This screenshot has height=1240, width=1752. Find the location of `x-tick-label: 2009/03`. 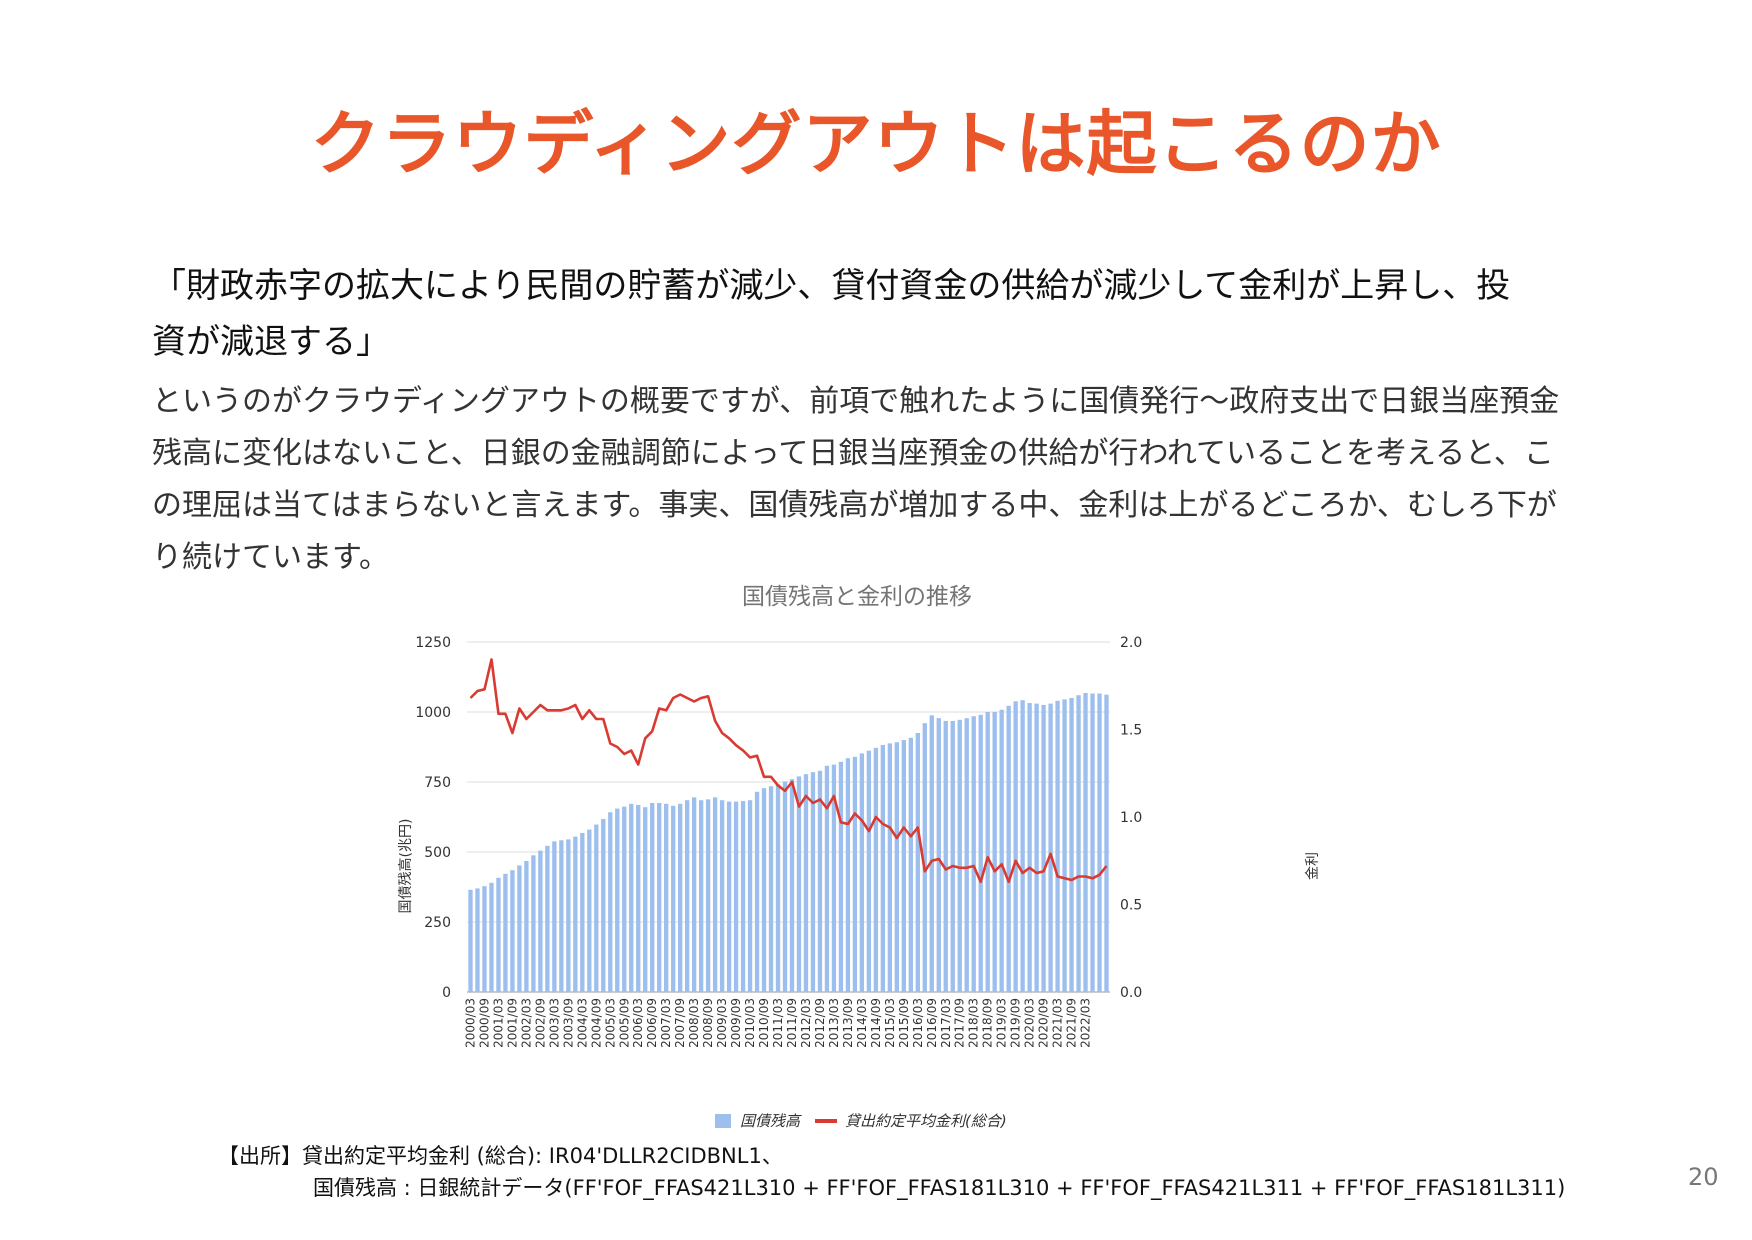

x-tick-label: 2009/03 is located at coordinates (722, 1023).